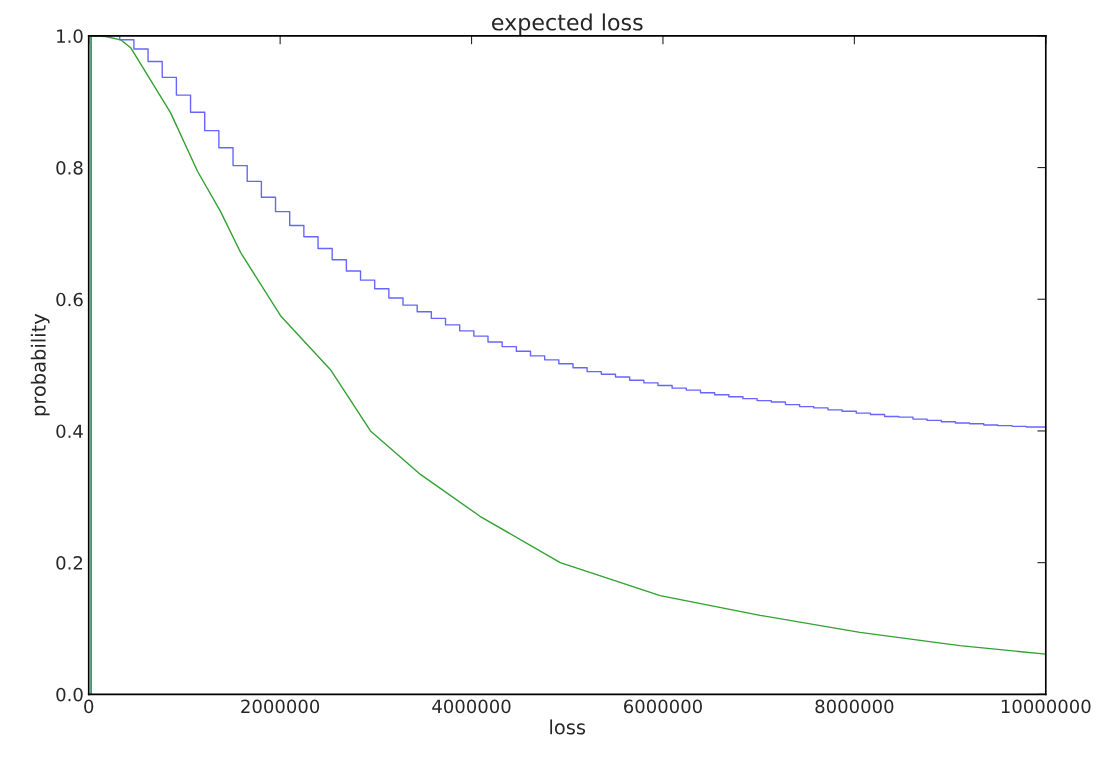 The height and width of the screenshot is (763, 1109). I want to click on y-tick-label: 0.0, so click(69, 694).